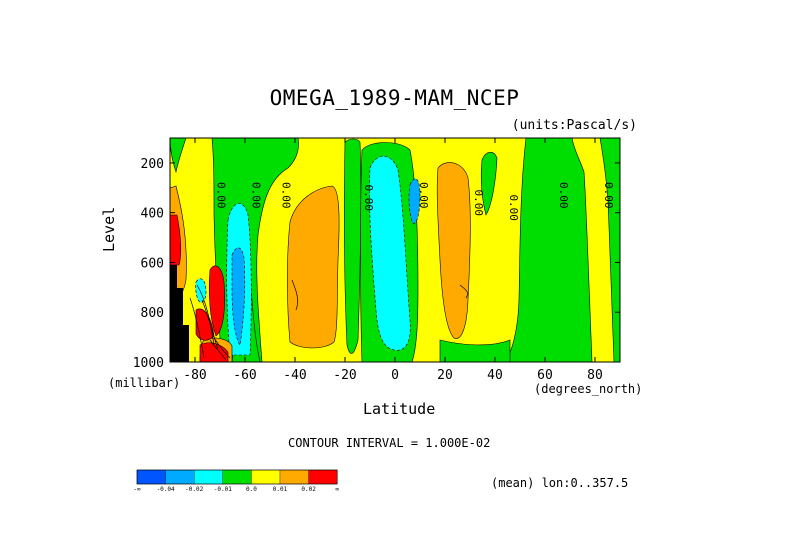 This screenshot has height=558, width=789. I want to click on x-tick-label: -40, so click(294, 375).